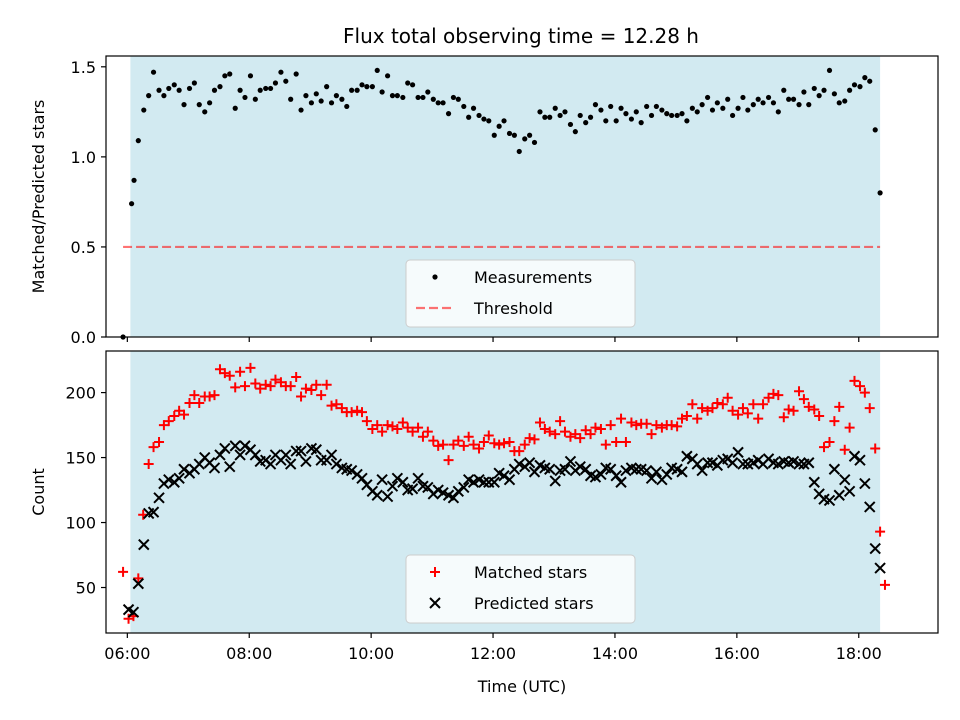 The width and height of the screenshot is (960, 720). What do you see at coordinates (513, 308) in the screenshot?
I see `legend-entry: Threshold` at bounding box center [513, 308].